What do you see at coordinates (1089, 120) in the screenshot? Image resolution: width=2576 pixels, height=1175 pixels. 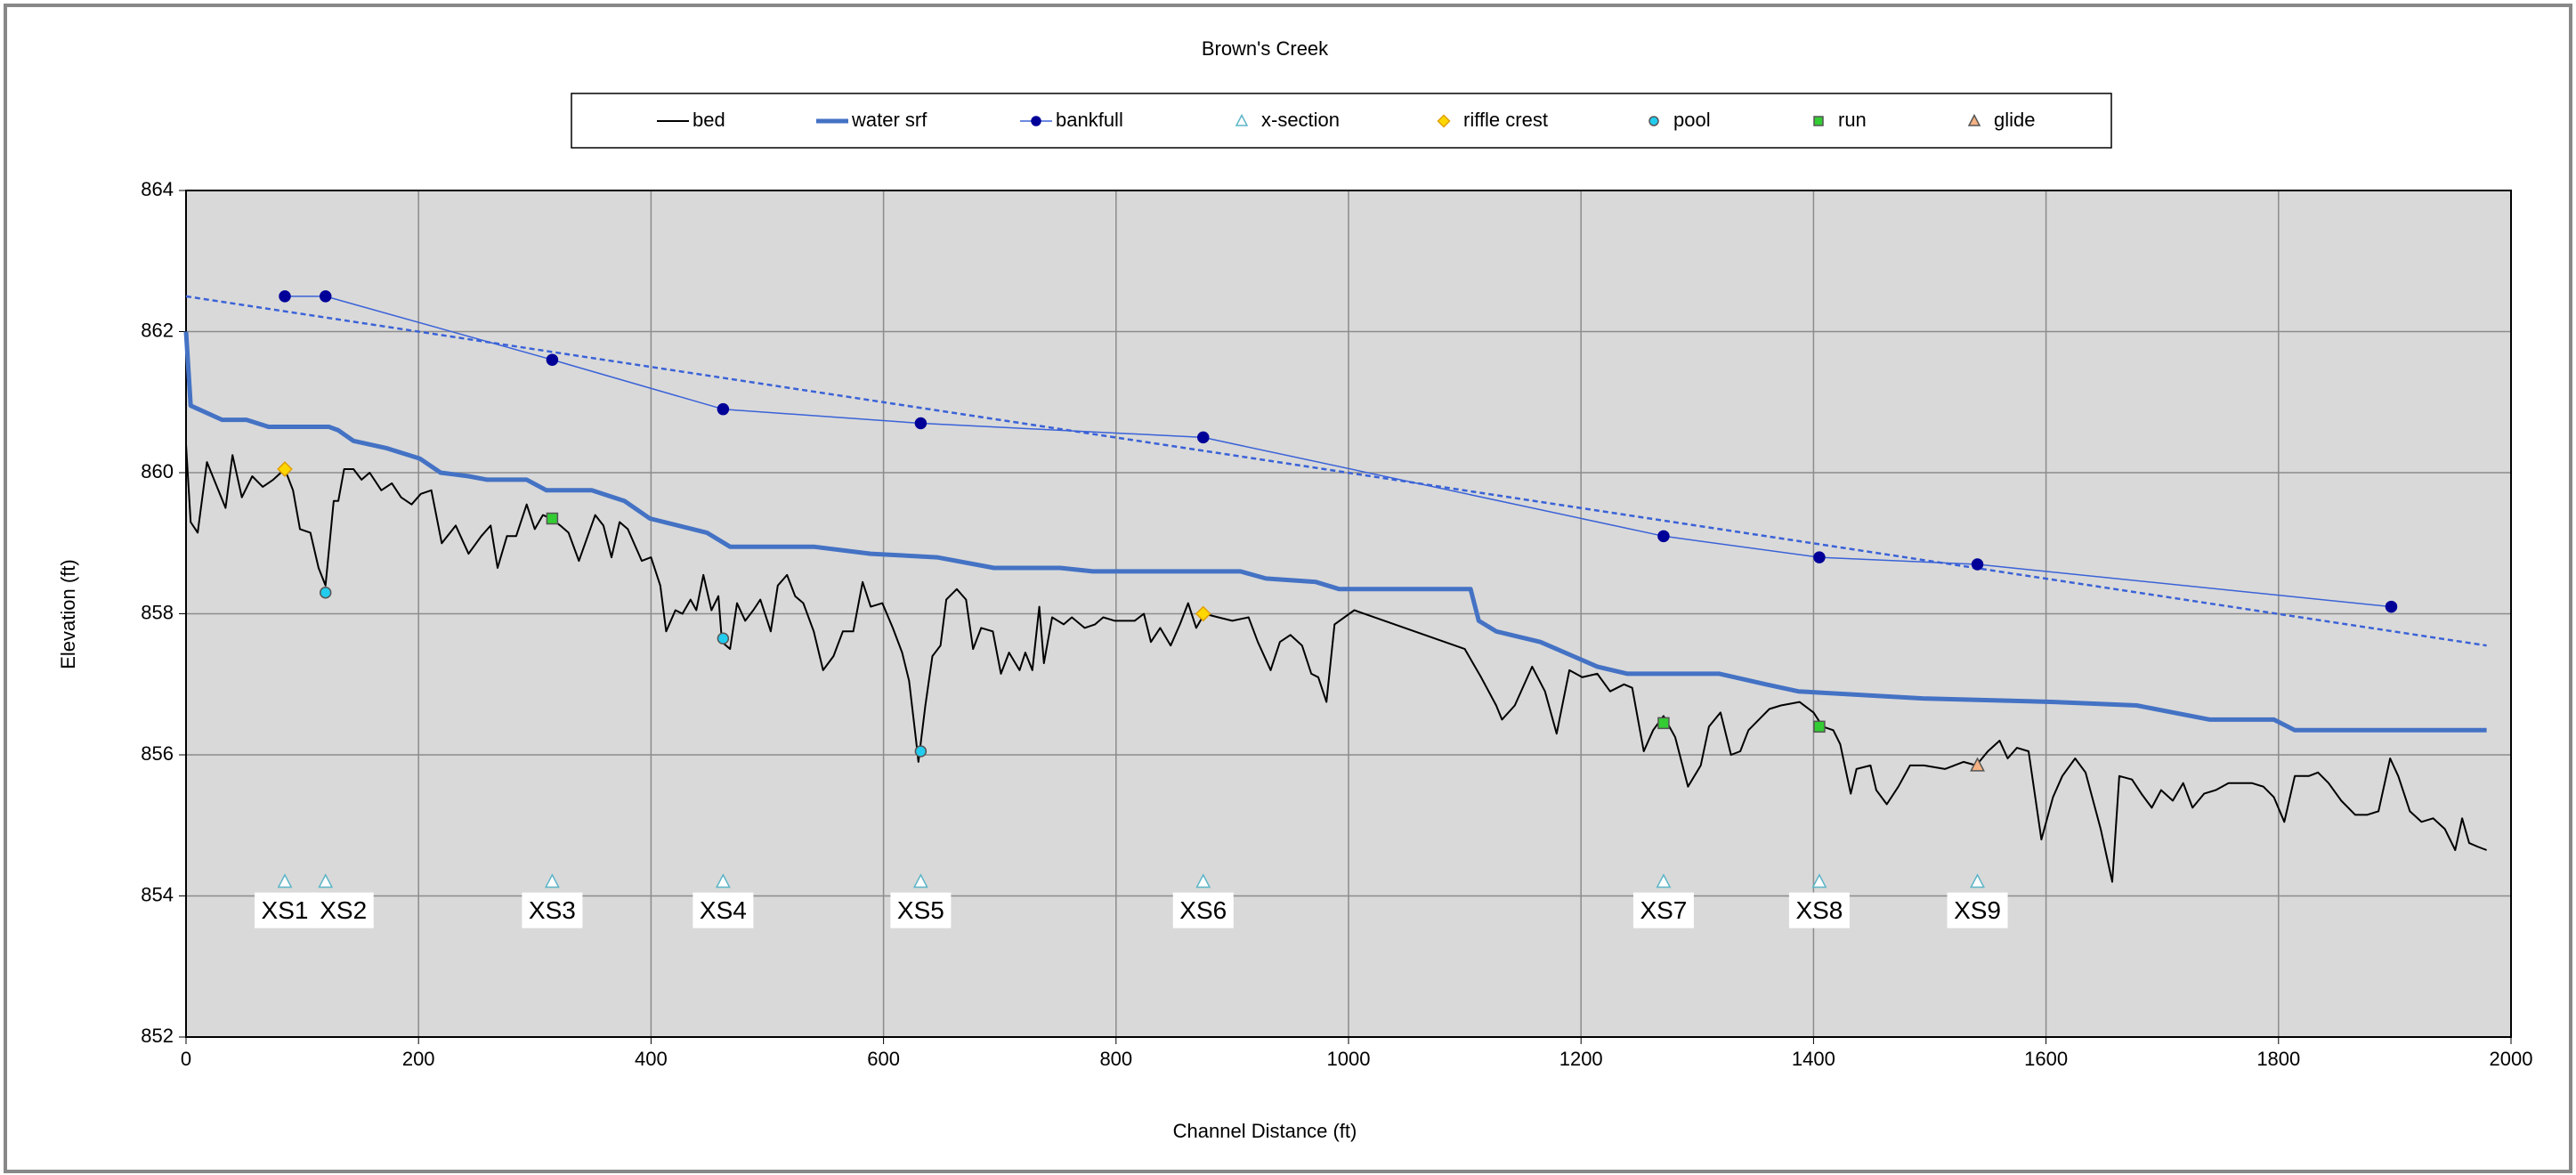 I see `legend-label: bankfull` at bounding box center [1089, 120].